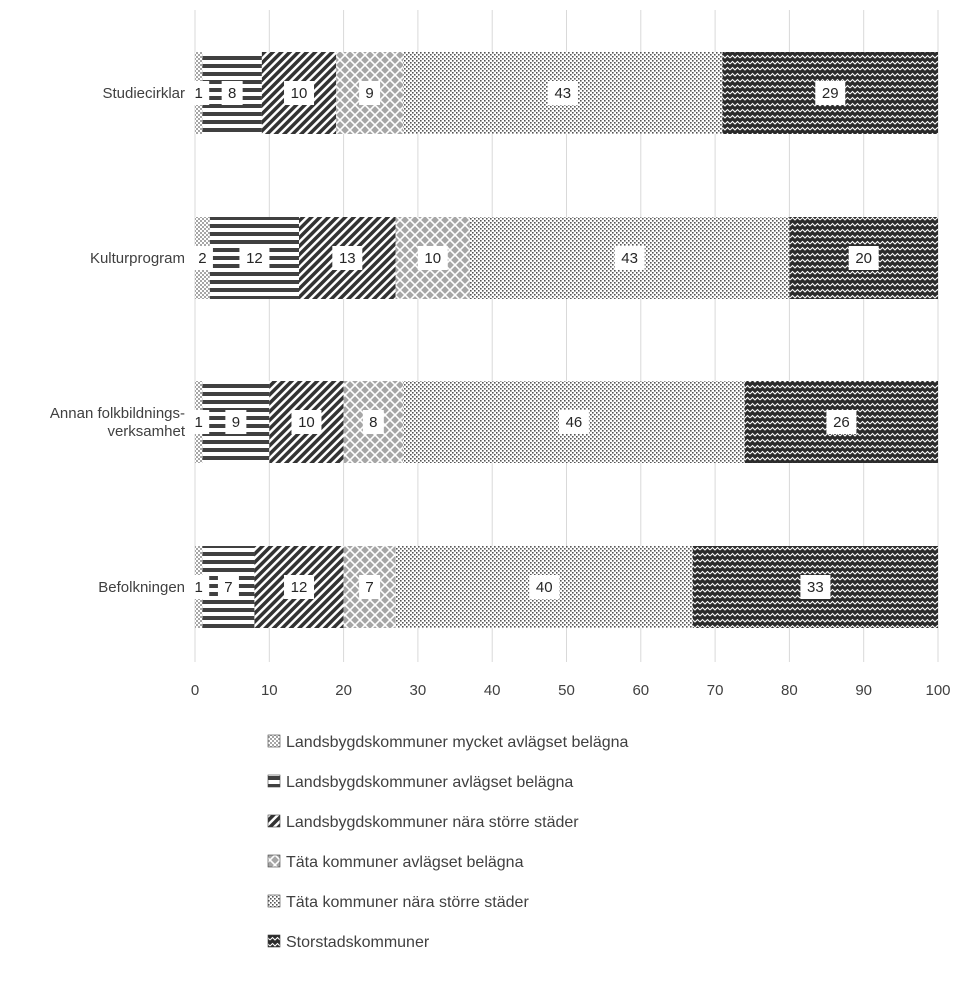 This screenshot has width=954, height=991. I want to click on data-label: 2, so click(202, 258).